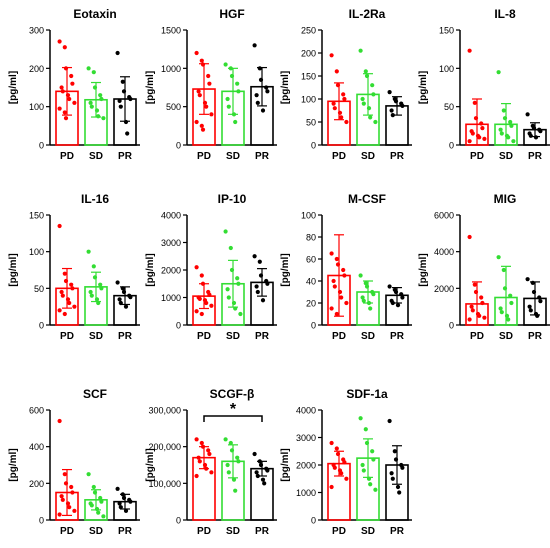 The width and height of the screenshot is (550, 548). I want to click on y-tick-label: 150, so click(308, 77).